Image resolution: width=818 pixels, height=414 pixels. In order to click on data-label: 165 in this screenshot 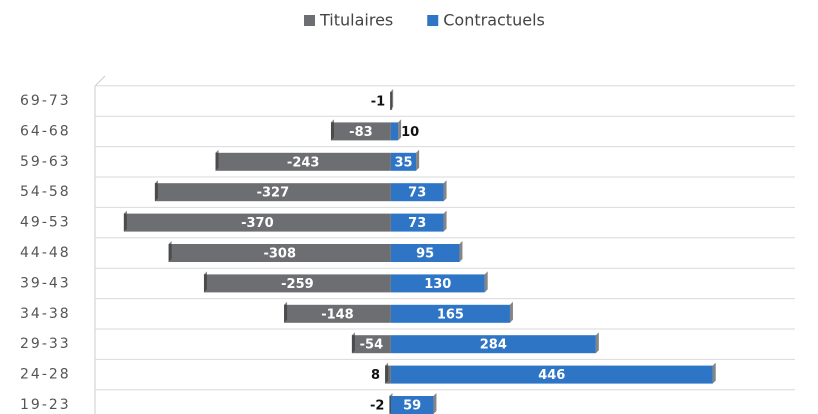, I will do `click(450, 314)`.